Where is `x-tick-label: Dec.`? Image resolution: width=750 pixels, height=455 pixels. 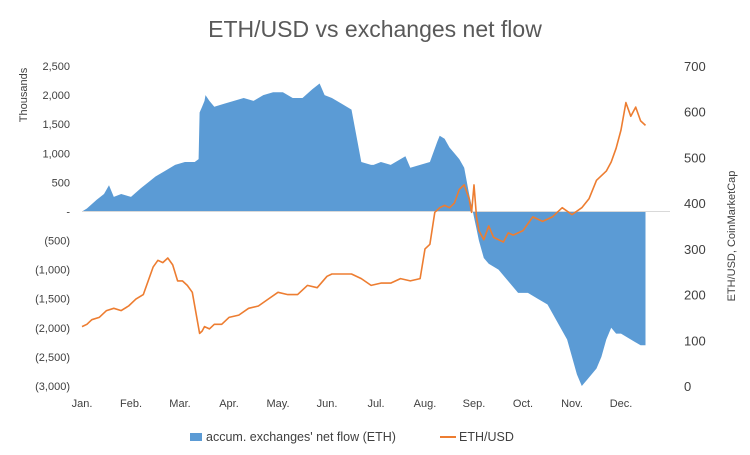
x-tick-label: Dec. is located at coordinates (621, 404).